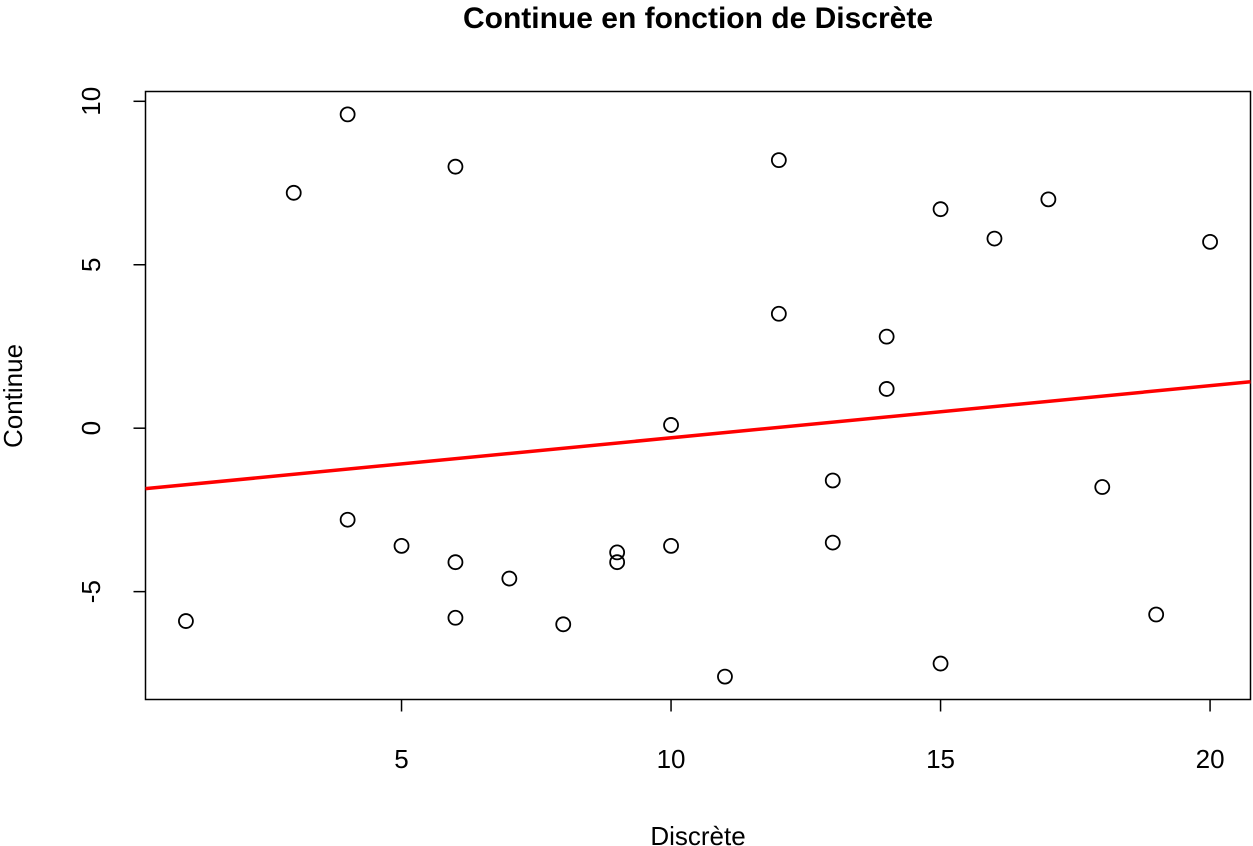  What do you see at coordinates (698, 18) in the screenshot?
I see `chart-title: Continue en fonction de Discrète` at bounding box center [698, 18].